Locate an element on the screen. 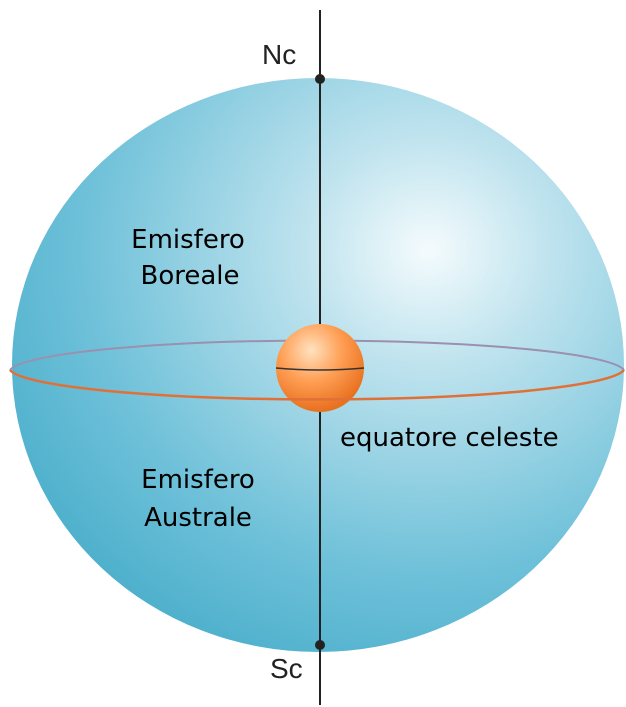 This screenshot has height=707, width=626. southern-label-2: Australe is located at coordinates (198, 518).